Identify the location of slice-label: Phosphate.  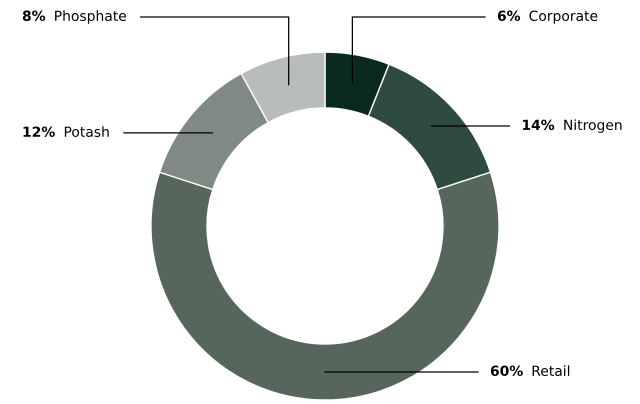
(90, 17).